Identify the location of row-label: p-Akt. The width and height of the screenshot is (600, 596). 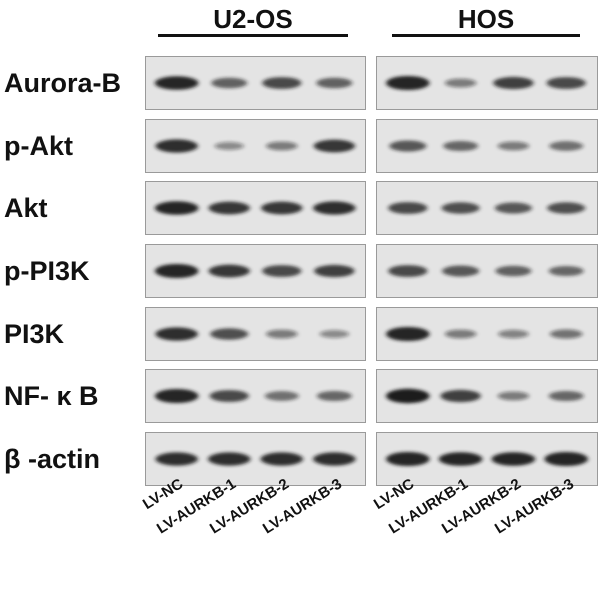
(38, 146).